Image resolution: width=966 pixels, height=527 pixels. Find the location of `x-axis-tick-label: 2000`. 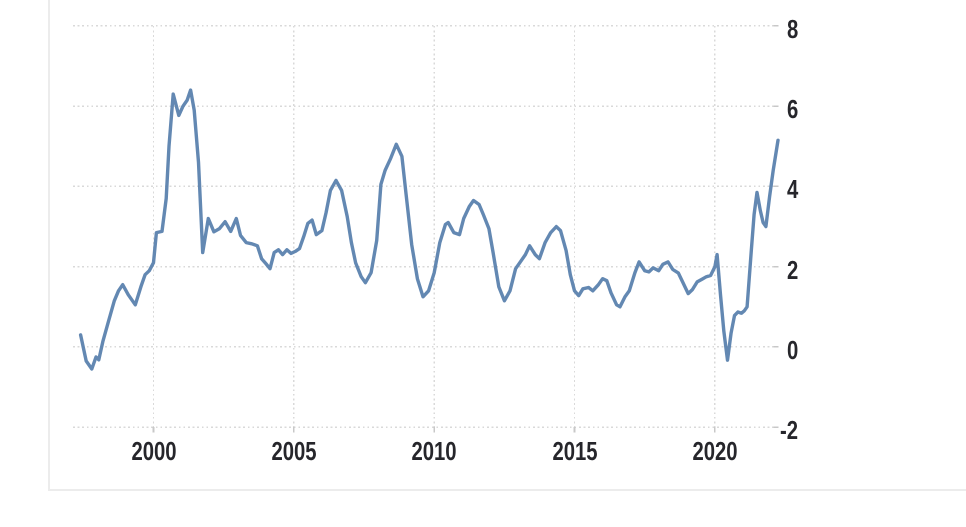

x-axis-tick-label: 2000 is located at coordinates (154, 451).